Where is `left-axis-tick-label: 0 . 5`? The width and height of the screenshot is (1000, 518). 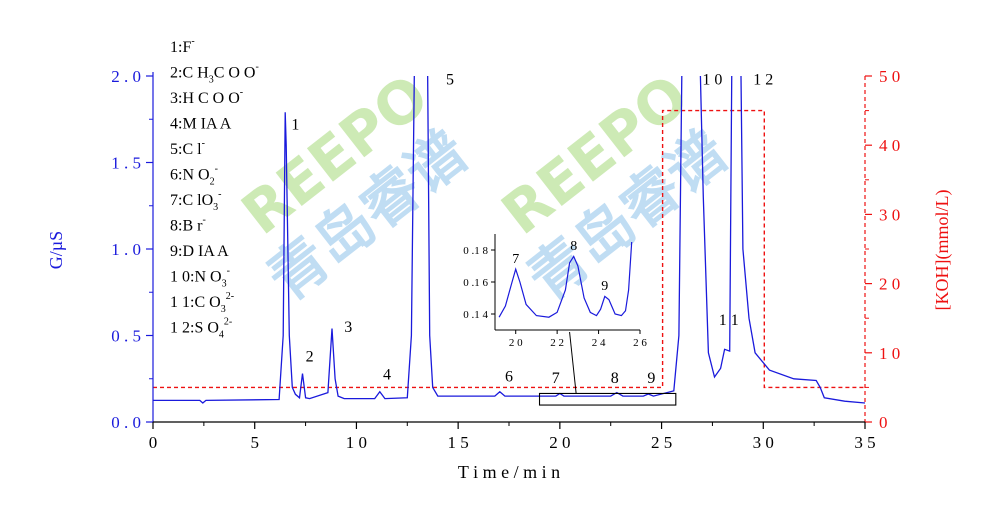
left-axis-tick-label: 0 . 5 is located at coordinates (126, 336).